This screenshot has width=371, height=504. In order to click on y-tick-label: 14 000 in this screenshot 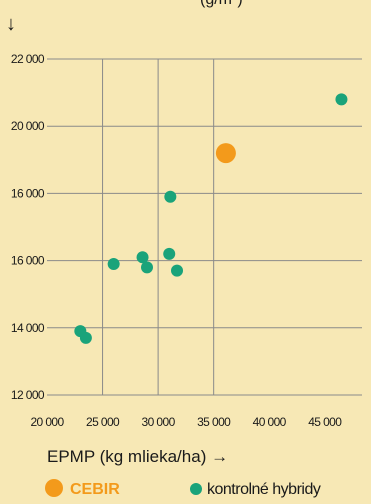, I will do `click(28, 328)`.